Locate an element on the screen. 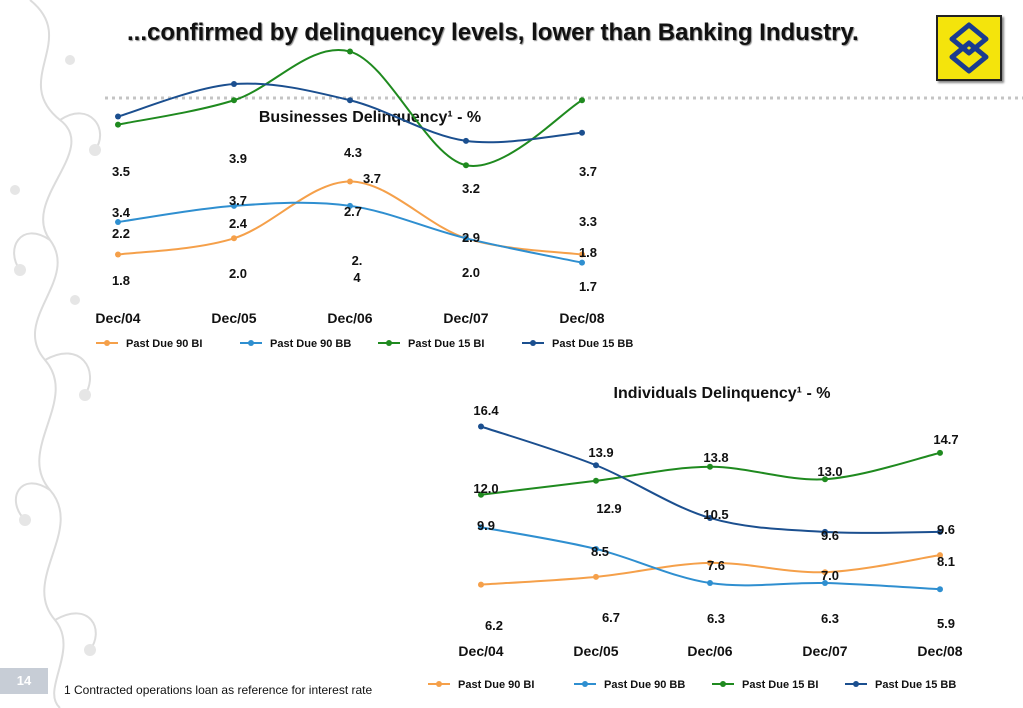 This screenshot has height=708, width=1023. banco-do-brasil-logo-icon is located at coordinates (969, 48).